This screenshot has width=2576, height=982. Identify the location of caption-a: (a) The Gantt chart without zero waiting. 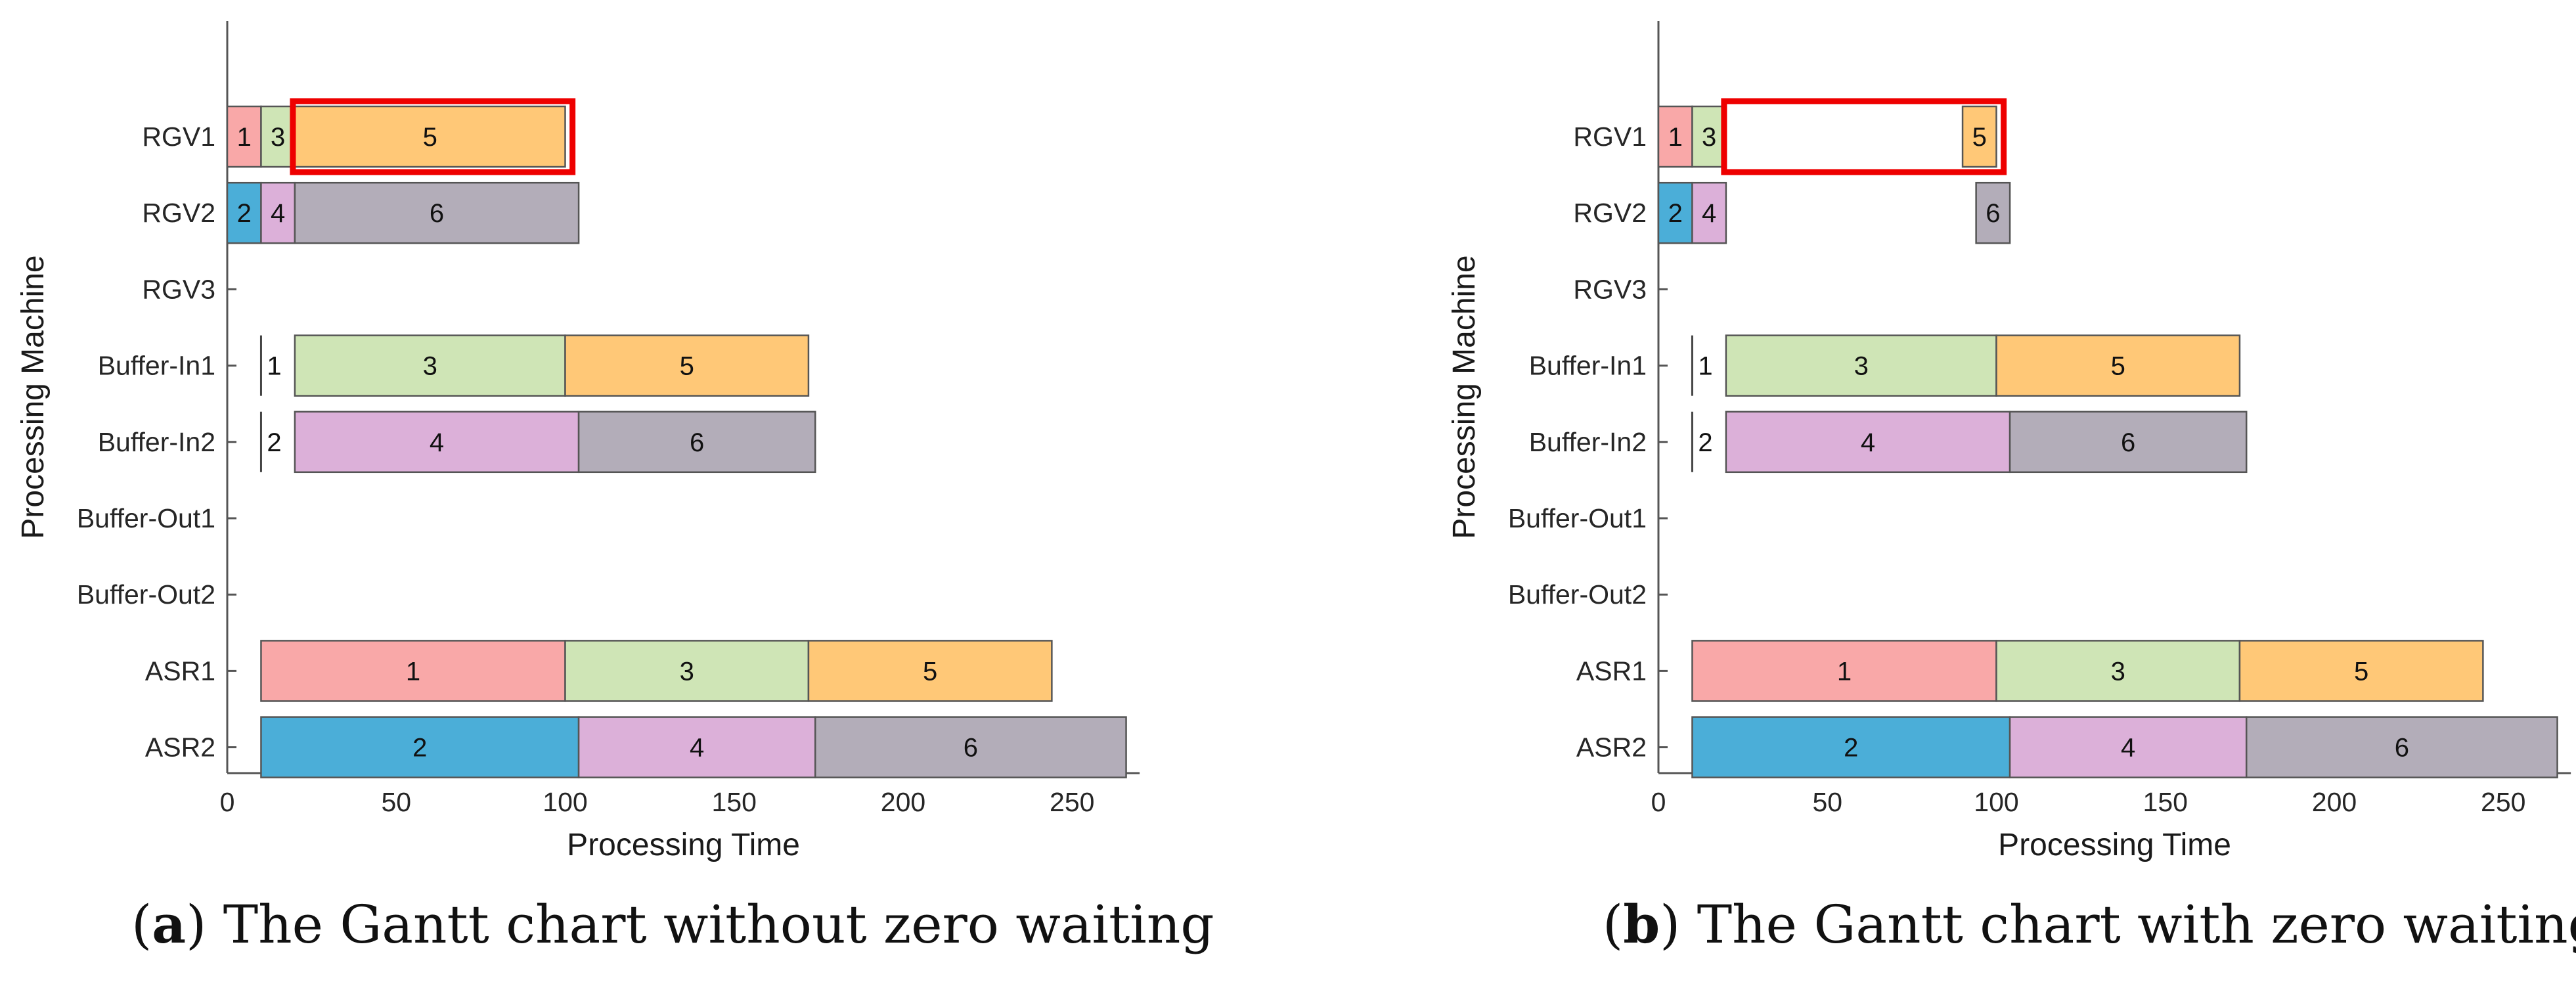
(672, 924).